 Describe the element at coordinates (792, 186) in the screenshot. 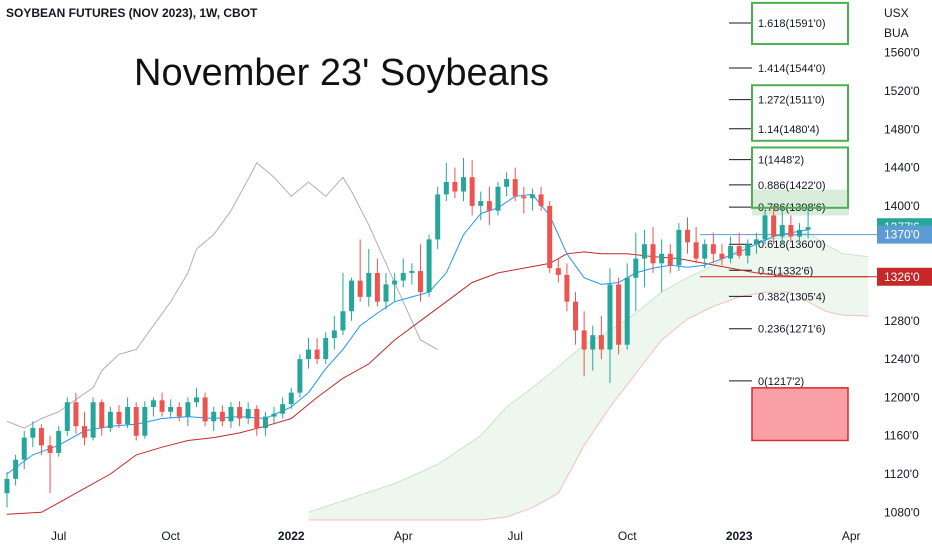

I see `fib-level-label: 0.886(1422'0)` at that location.